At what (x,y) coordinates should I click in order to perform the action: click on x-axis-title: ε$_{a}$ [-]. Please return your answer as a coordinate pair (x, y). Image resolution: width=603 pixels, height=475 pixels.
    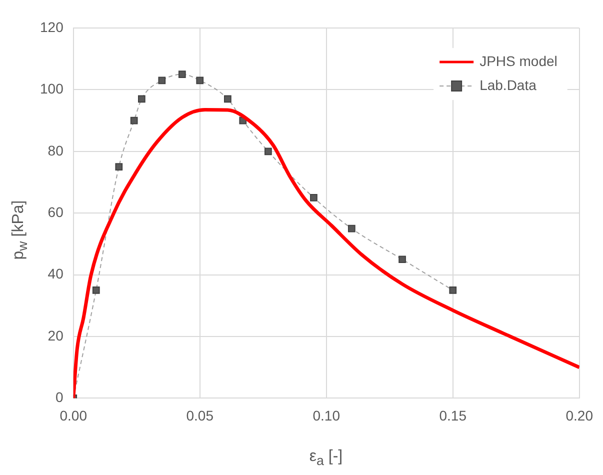
    Looking at the image, I should click on (326, 458).